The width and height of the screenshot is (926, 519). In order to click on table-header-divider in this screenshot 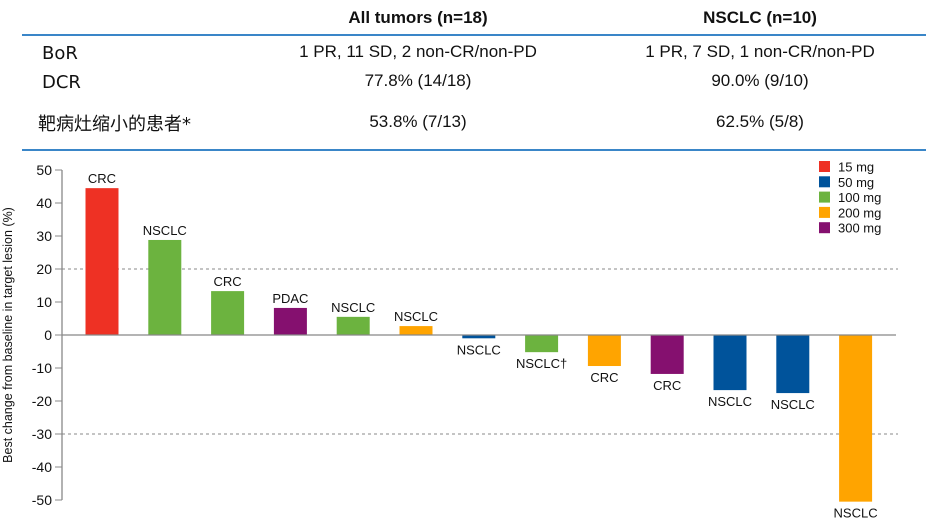, I will do `click(474, 35)`.